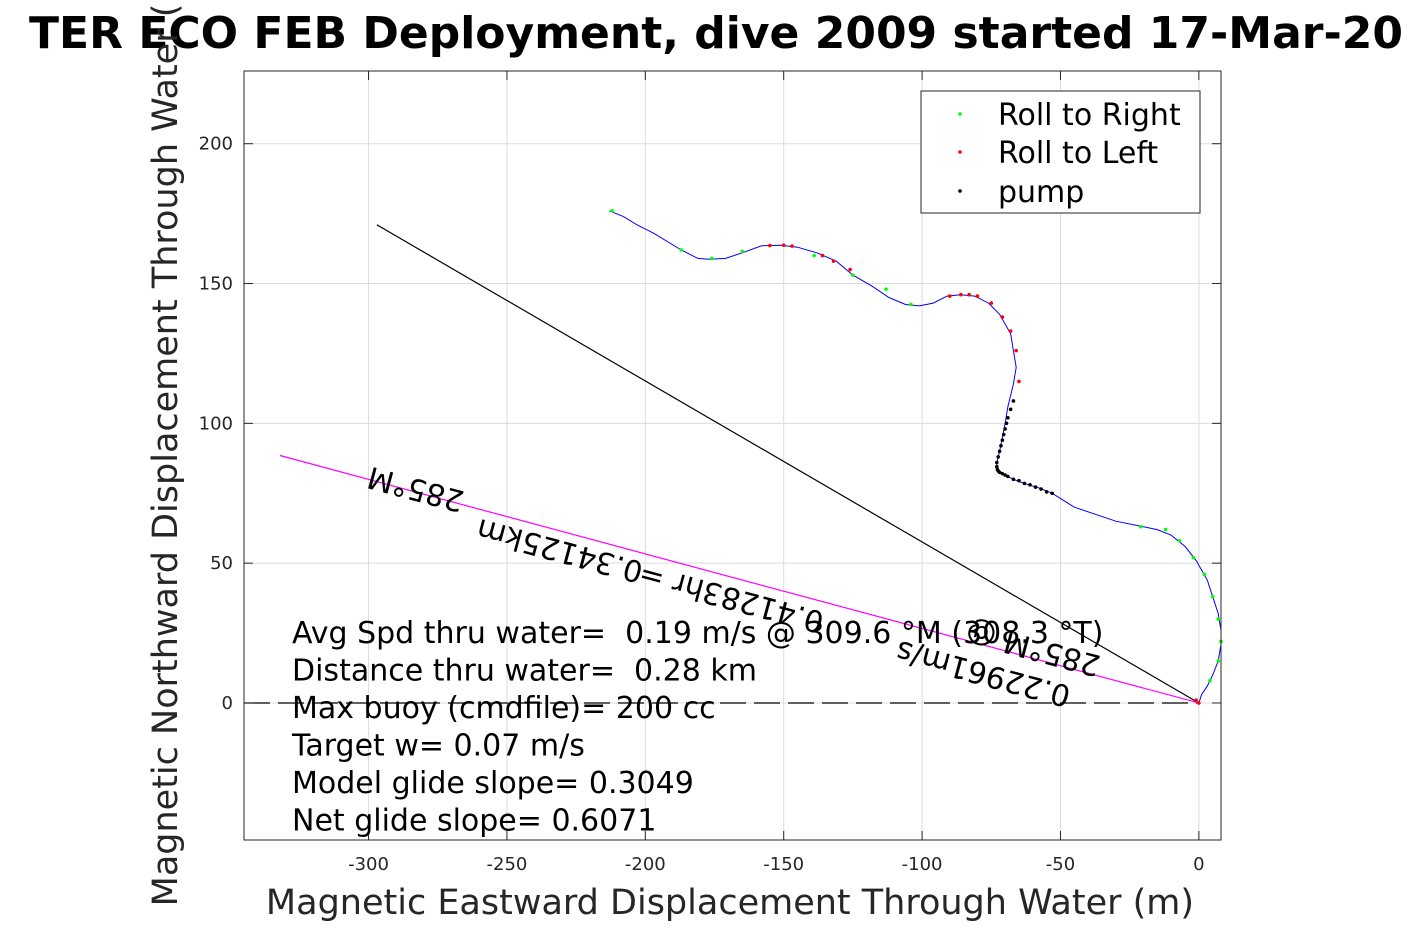 This screenshot has height=945, width=1417. Describe the element at coordinates (216, 284) in the screenshot. I see `y-tick-label: 150` at that location.